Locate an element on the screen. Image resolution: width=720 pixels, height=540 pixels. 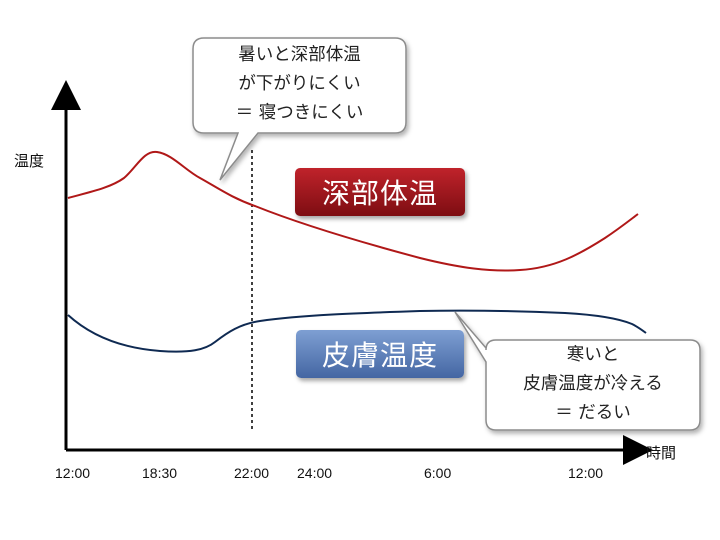
callout-top-bubble is located at coordinates (299, 109).